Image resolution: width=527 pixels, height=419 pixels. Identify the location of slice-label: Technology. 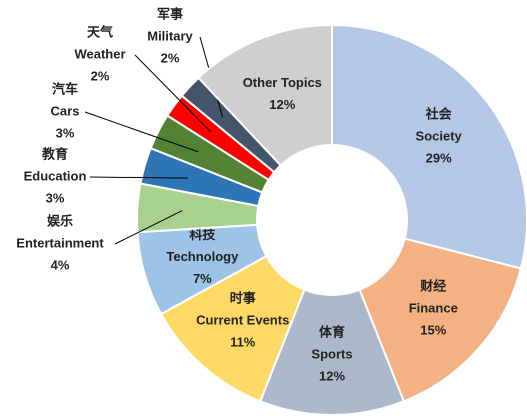
(202, 256).